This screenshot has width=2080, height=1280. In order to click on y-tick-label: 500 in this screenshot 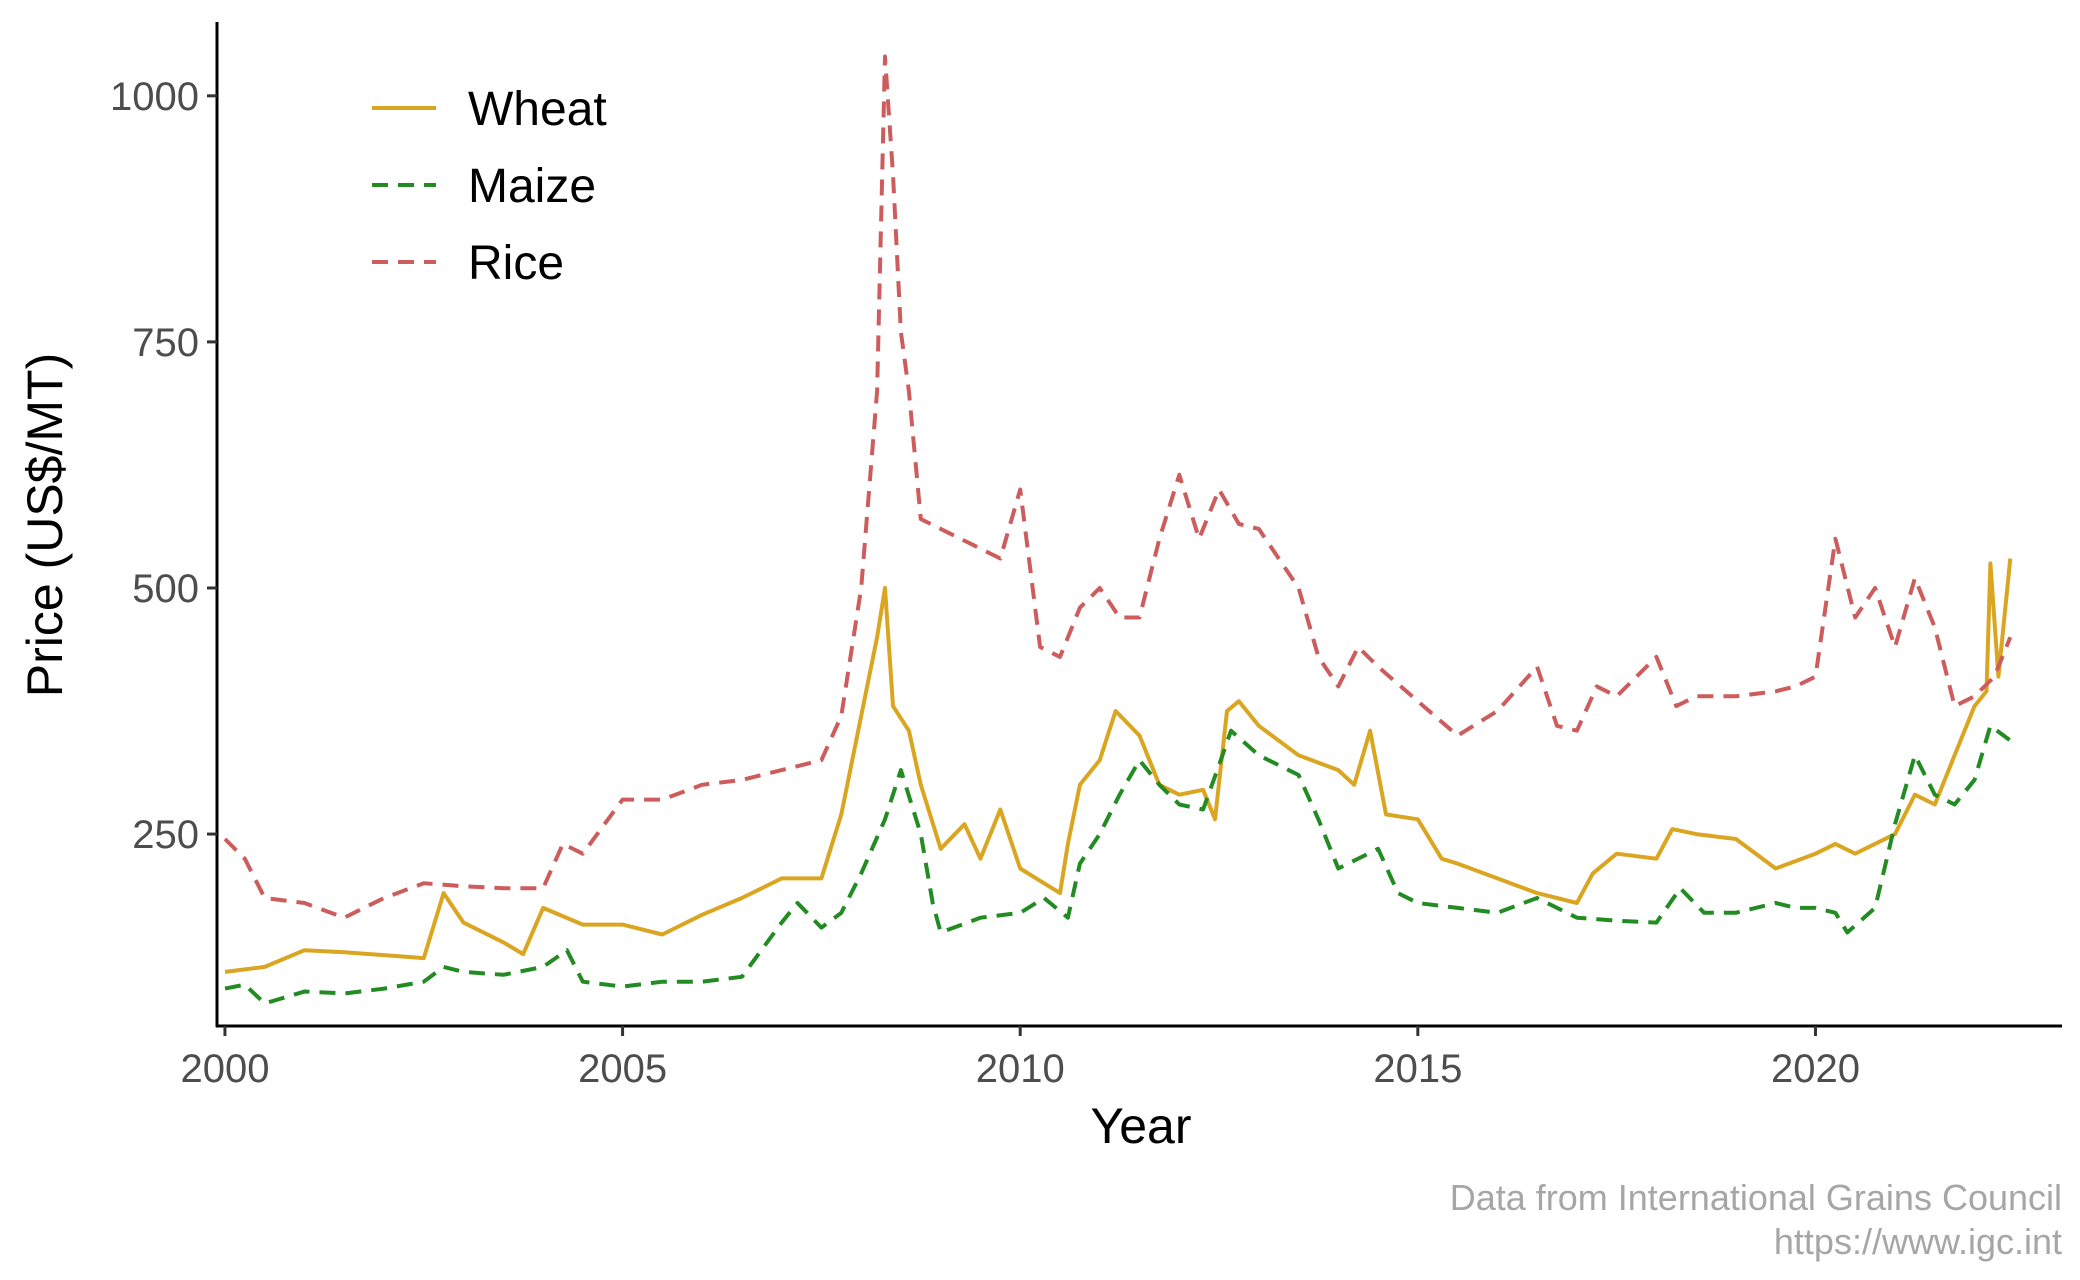, I will do `click(165, 589)`.